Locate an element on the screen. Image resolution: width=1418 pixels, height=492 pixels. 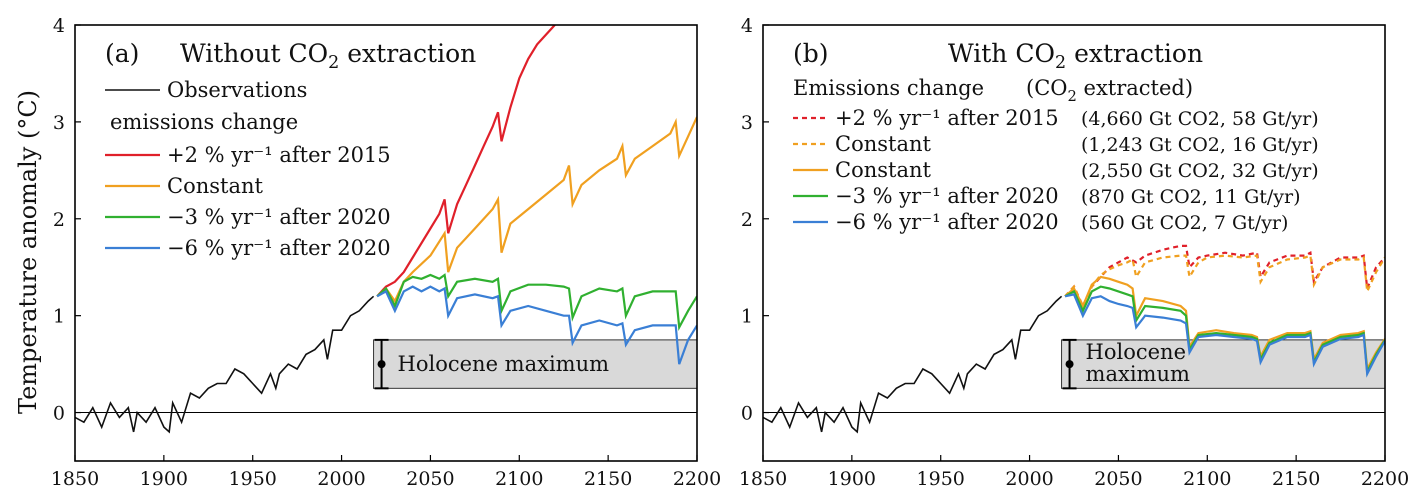
legend-label-observations: Observations is located at coordinates (237, 90).